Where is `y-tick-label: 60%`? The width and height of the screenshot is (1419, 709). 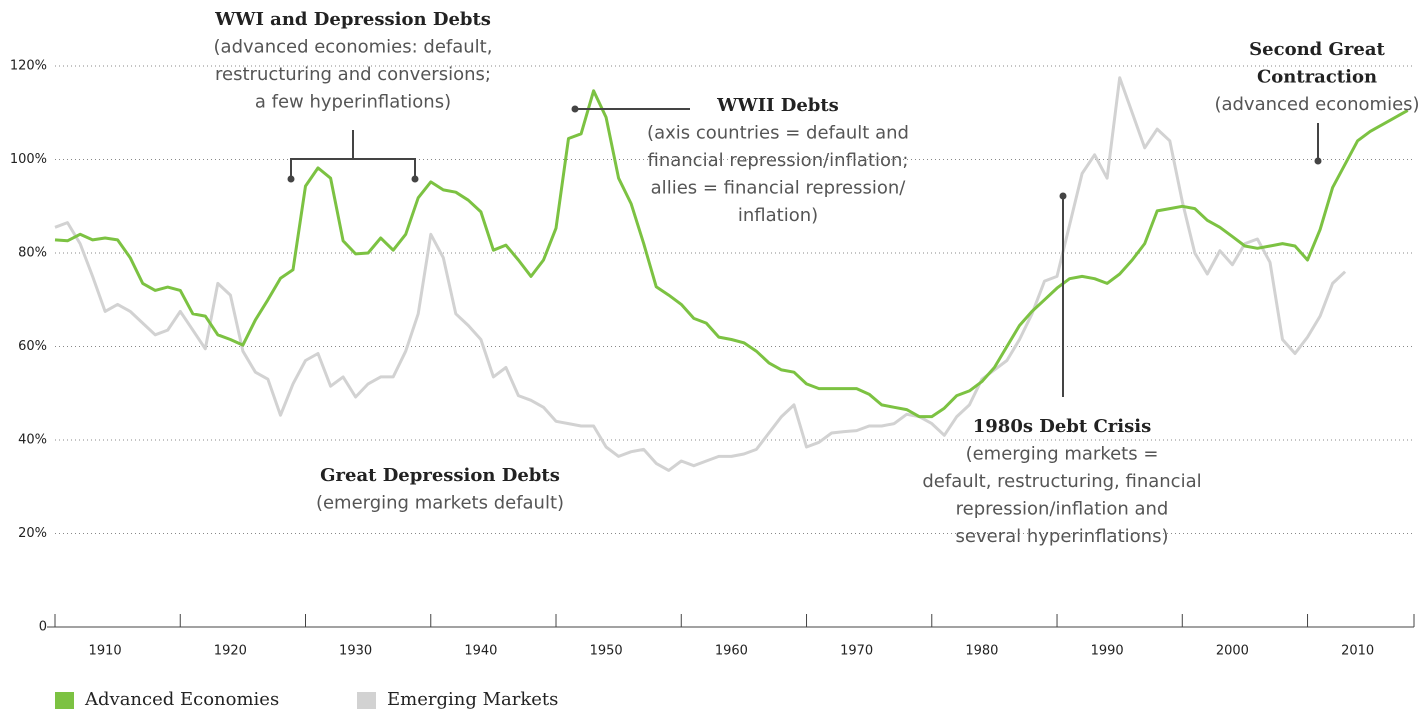
y-tick-label: 60% is located at coordinates (32, 346).